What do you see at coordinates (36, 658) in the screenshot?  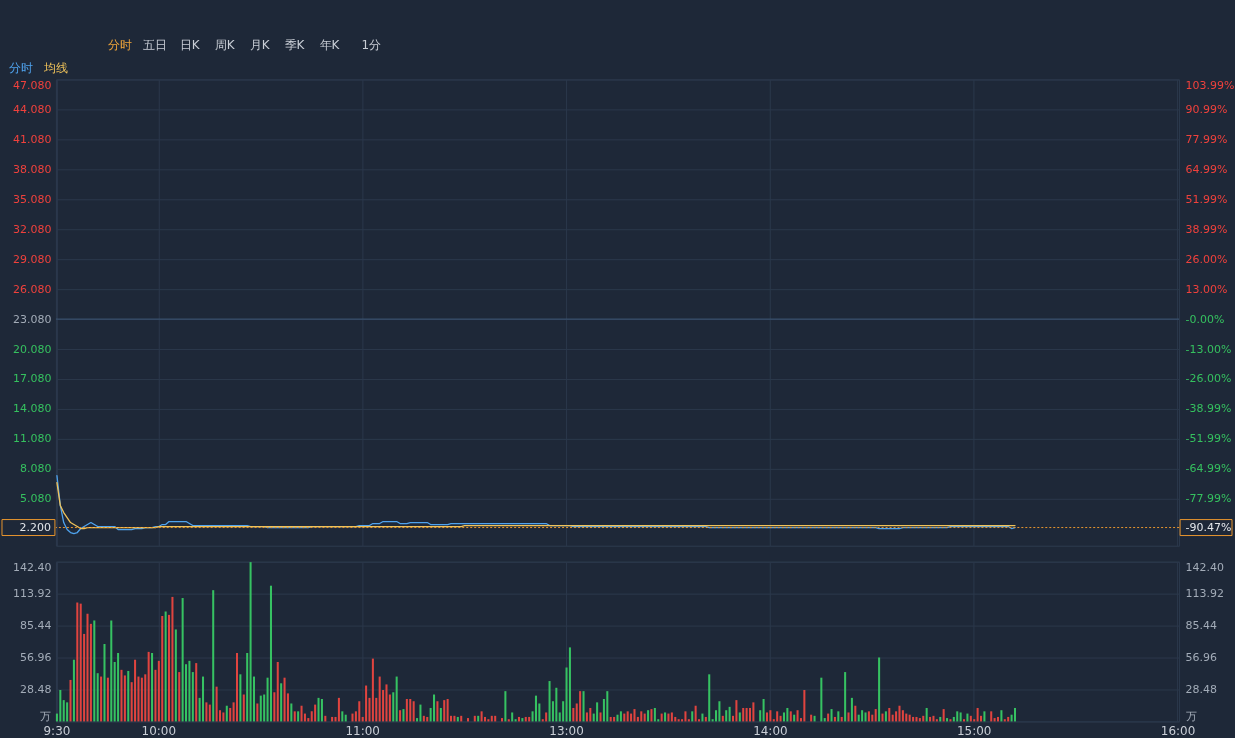 I see `y-tick-label: 56.96` at bounding box center [36, 658].